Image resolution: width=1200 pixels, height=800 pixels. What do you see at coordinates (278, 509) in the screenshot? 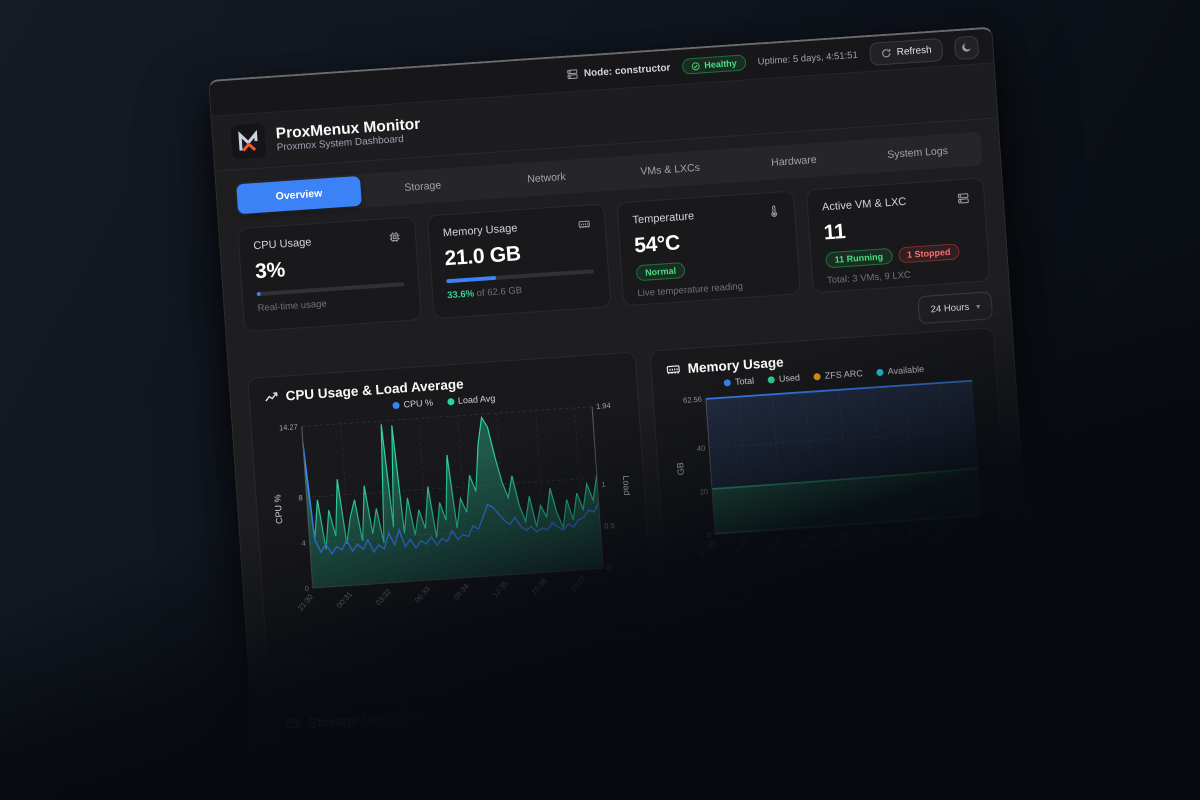
I see `svg-text: CPU %` at bounding box center [278, 509].